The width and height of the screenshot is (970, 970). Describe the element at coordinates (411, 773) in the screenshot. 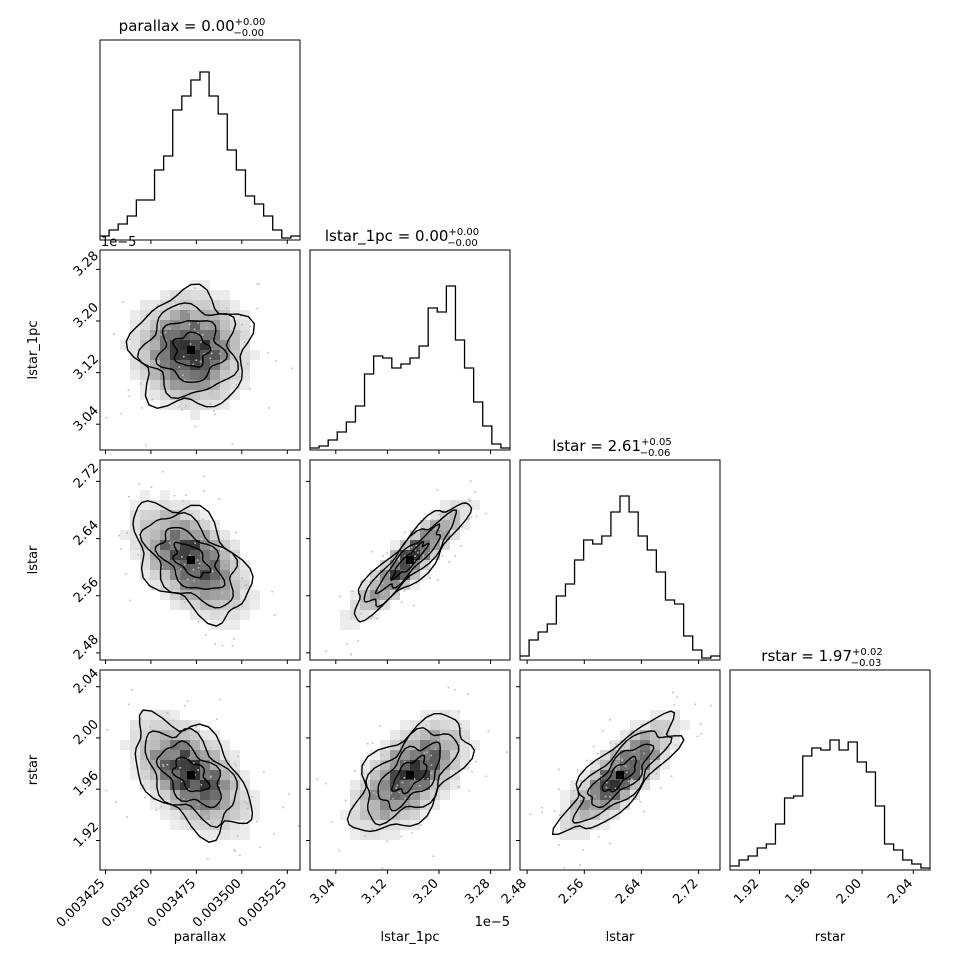

I see `contours-rstar-vs-lstar_1pc` at that location.